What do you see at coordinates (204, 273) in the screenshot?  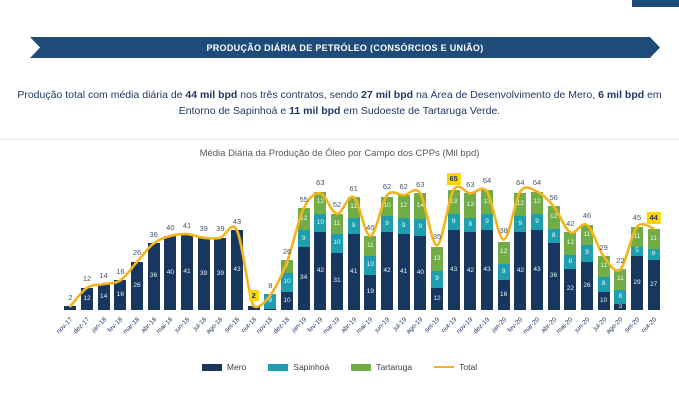 I see `segment-value-label: 39` at bounding box center [204, 273].